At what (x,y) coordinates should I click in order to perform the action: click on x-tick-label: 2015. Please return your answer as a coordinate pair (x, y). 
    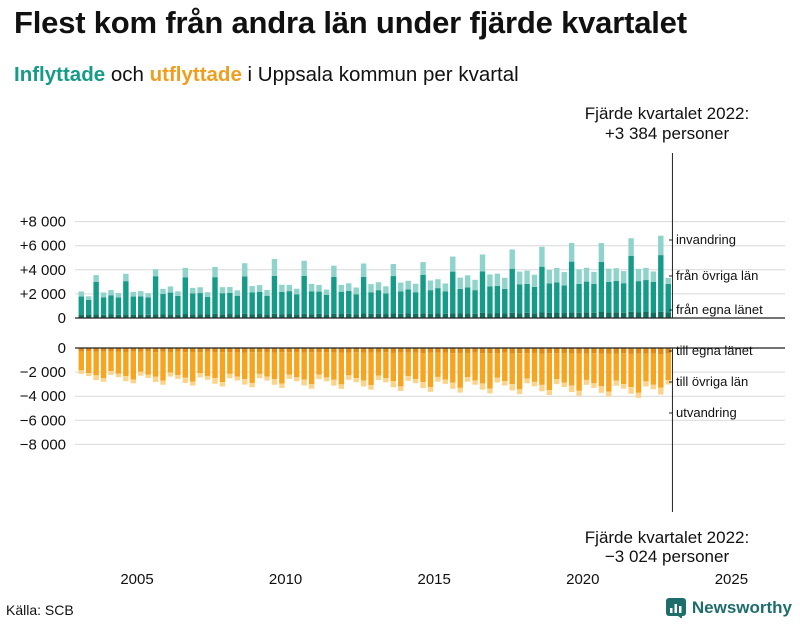
    Looking at the image, I should click on (434, 579).